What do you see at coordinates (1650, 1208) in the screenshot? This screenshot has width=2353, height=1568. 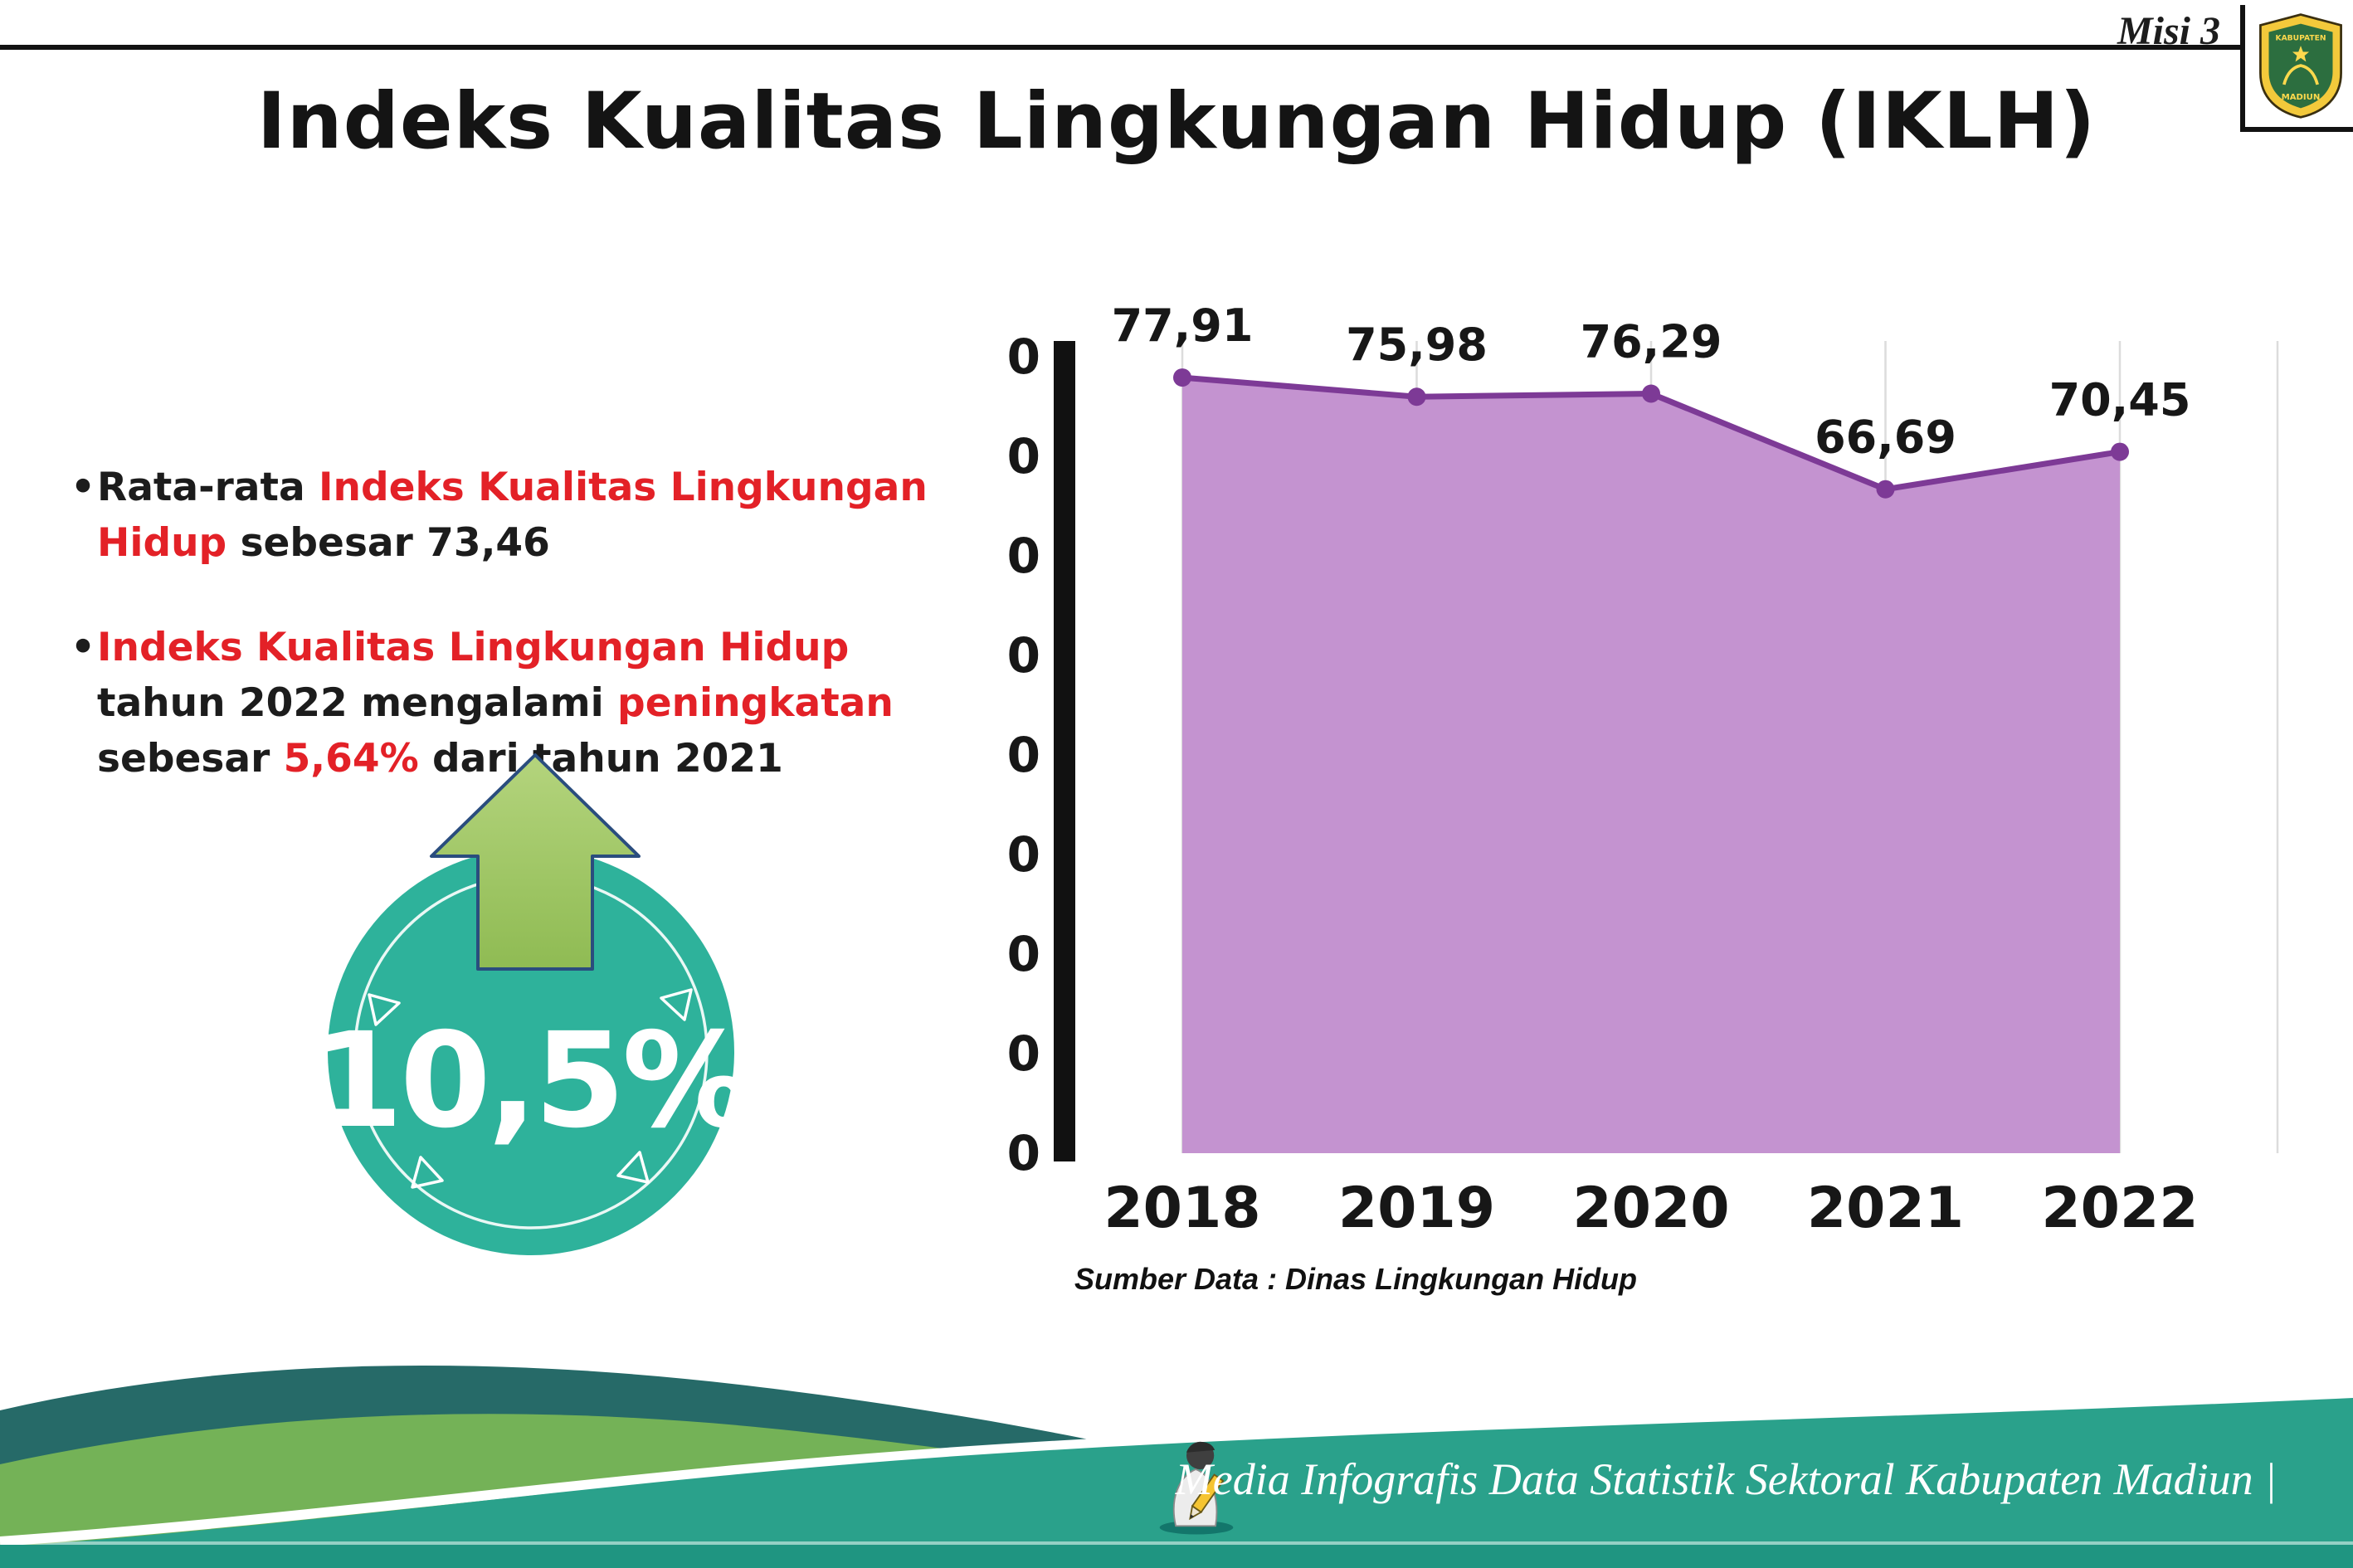 I see `svg-text: 2020` at bounding box center [1650, 1208].